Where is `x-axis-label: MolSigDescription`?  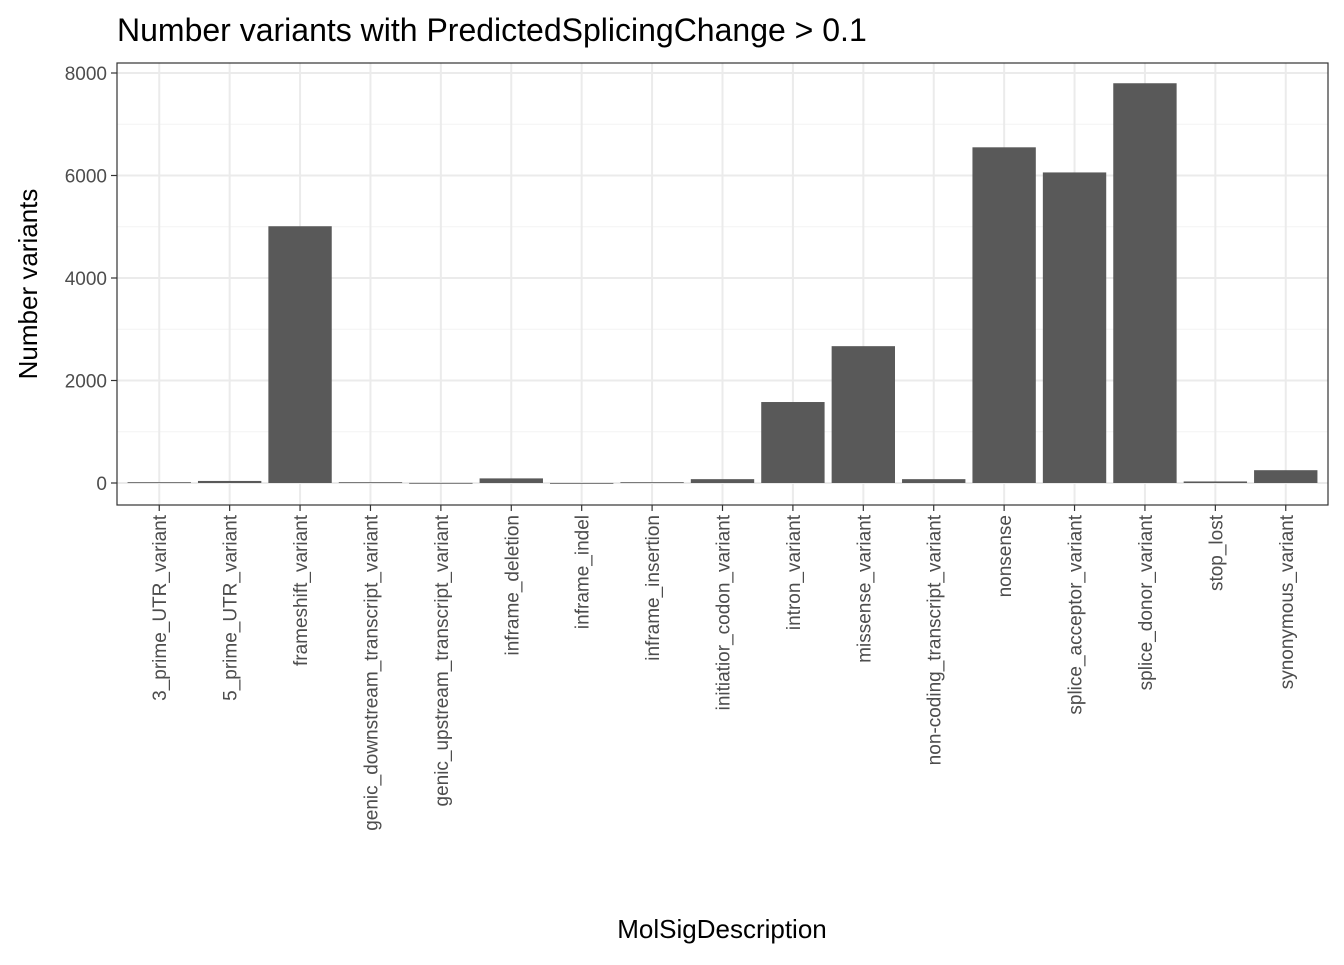
x-axis-label: MolSigDescription is located at coordinates (722, 929).